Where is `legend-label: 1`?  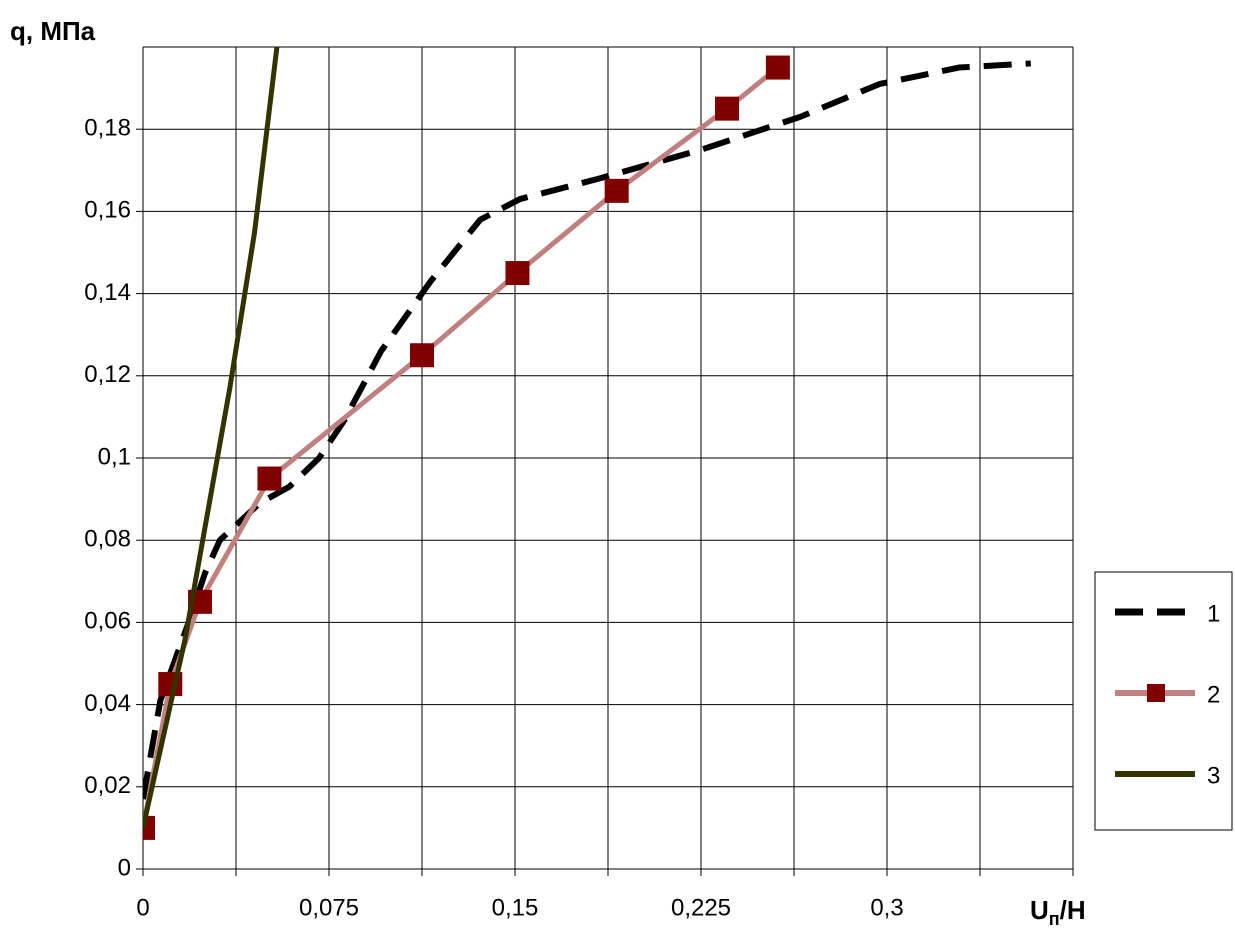 legend-label: 1 is located at coordinates (1213, 613).